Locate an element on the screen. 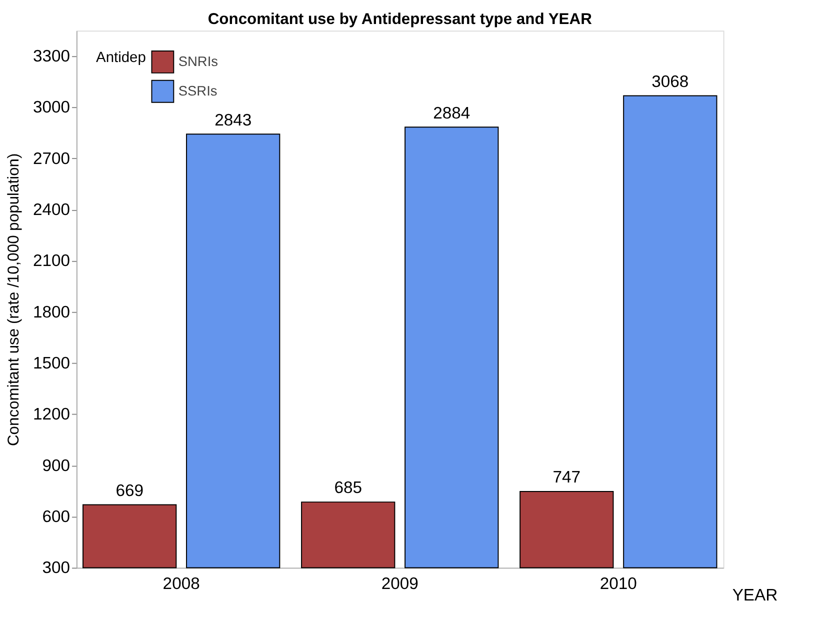 The width and height of the screenshot is (836, 628). chart-title: Concomitant use by Antidepressant type and YEAR is located at coordinates (400, 19).